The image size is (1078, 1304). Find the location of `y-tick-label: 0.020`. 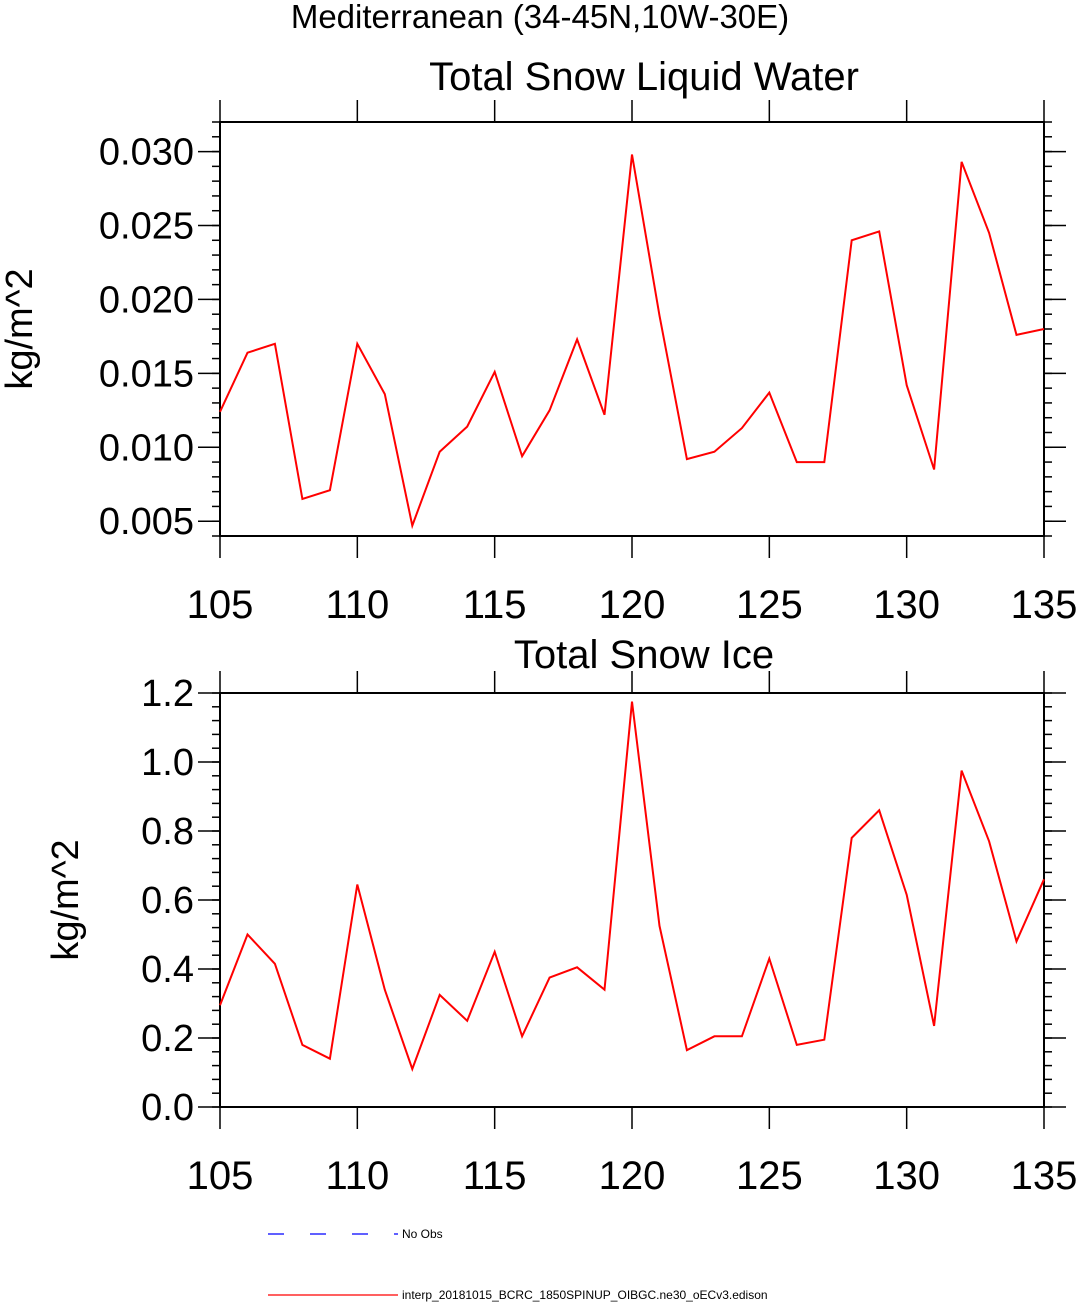

y-tick-label: 0.020 is located at coordinates (146, 300).